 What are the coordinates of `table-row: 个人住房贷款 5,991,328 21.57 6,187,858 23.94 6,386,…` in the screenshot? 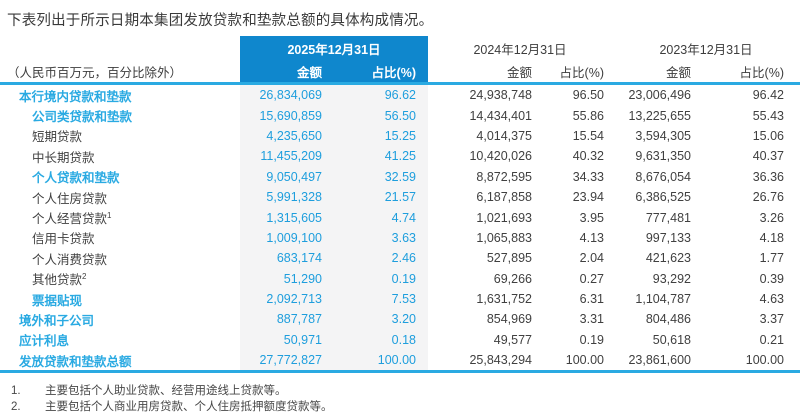 It's located at (400, 197).